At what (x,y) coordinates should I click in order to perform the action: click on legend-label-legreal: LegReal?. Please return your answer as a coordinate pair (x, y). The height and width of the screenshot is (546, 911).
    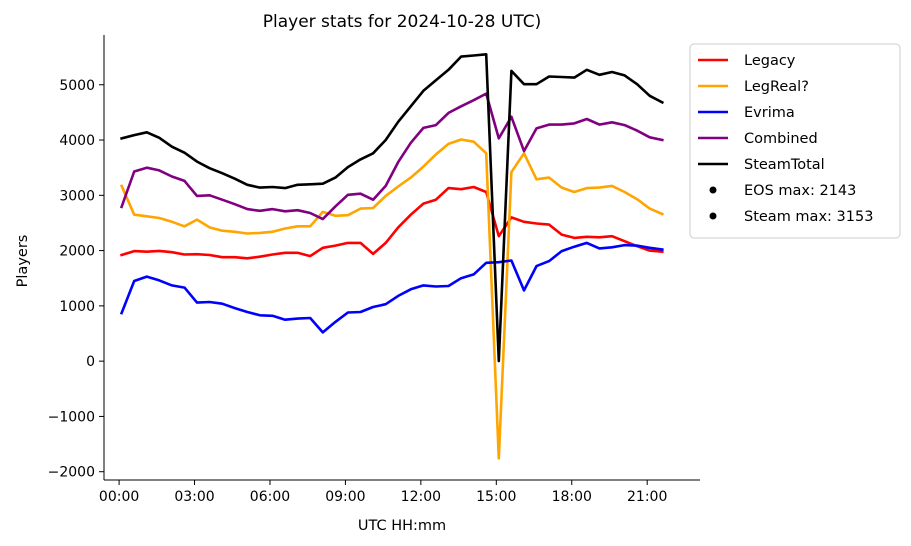
    Looking at the image, I should click on (776, 87).